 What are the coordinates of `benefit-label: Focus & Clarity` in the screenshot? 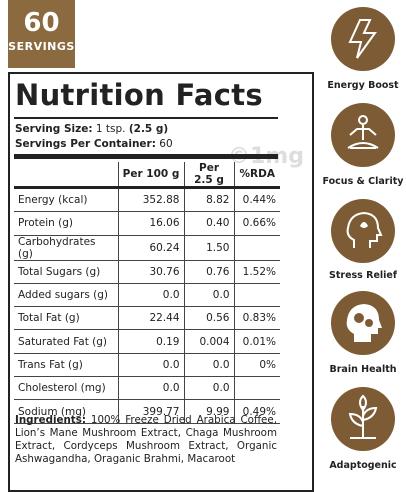 It's located at (363, 181).